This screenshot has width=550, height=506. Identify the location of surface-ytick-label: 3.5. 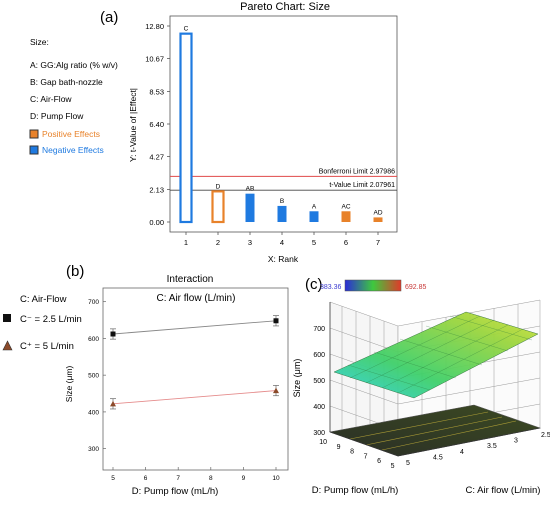
(492, 446).